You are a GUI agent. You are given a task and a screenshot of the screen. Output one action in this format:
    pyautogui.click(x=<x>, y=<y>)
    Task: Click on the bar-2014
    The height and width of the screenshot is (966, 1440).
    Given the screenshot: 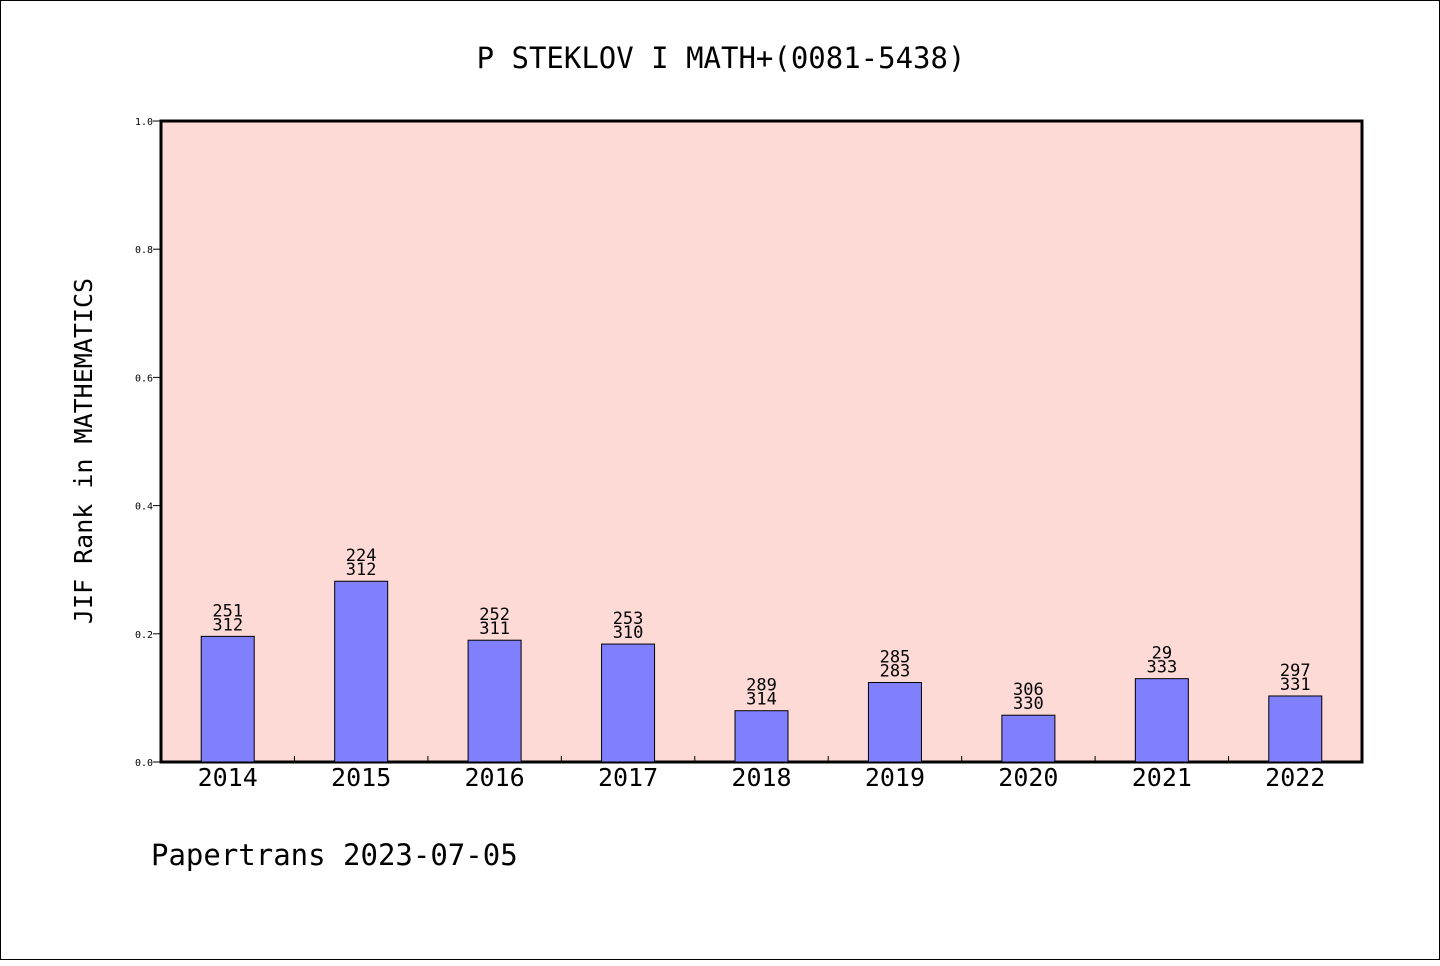 What is the action you would take?
    pyautogui.click(x=227, y=699)
    